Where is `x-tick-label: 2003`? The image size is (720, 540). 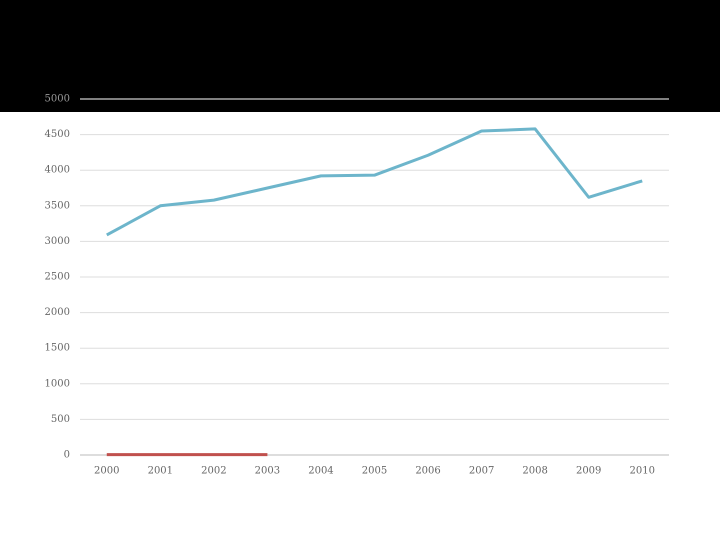
x-tick-label: 2003 is located at coordinates (267, 471).